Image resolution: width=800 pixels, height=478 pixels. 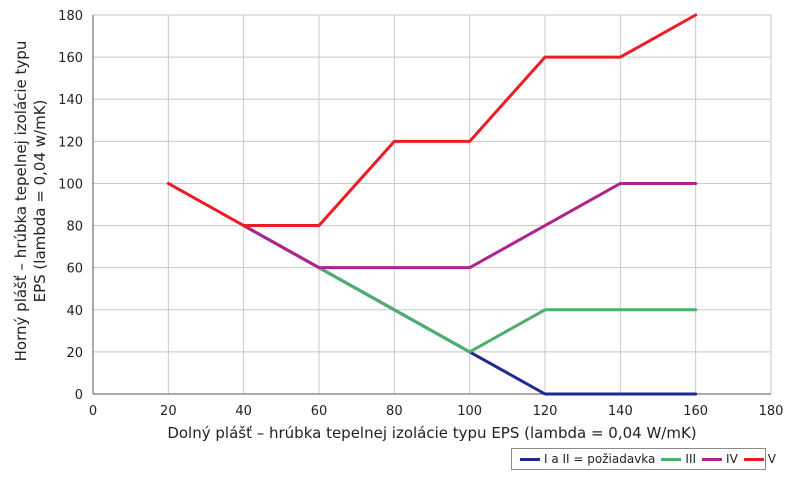 What do you see at coordinates (436, 411) in the screenshot?
I see `x-tick-labels: 0 20 40 60 80 100 120 140 160 180` at bounding box center [436, 411].